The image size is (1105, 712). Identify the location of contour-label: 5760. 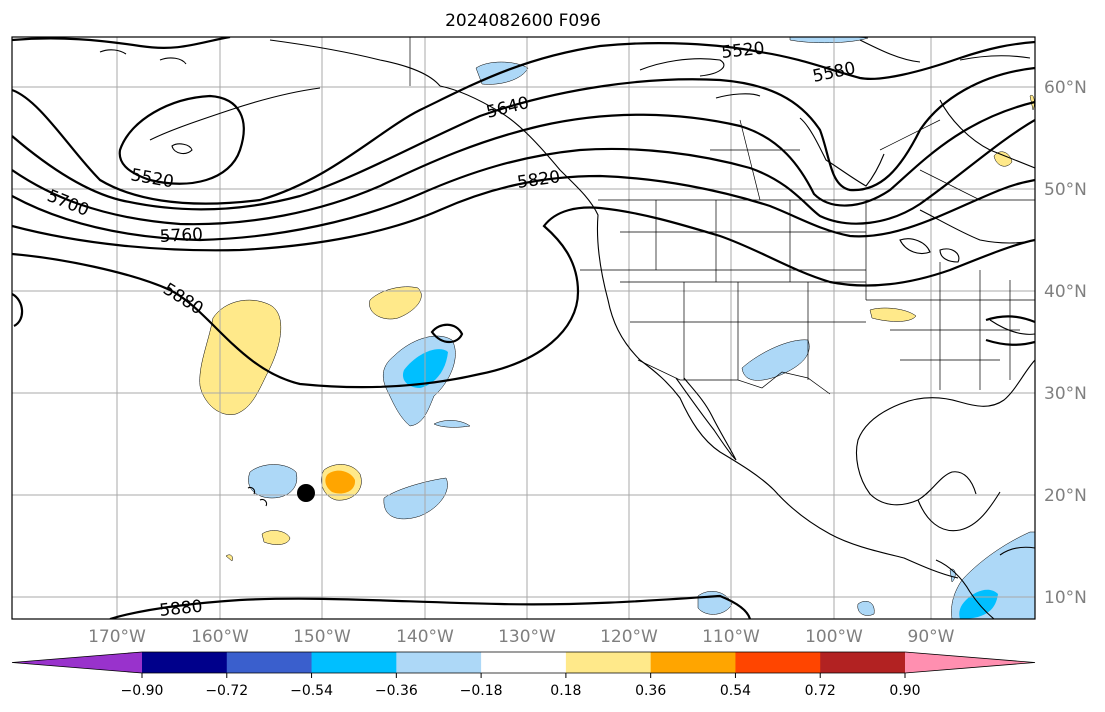
(181, 236).